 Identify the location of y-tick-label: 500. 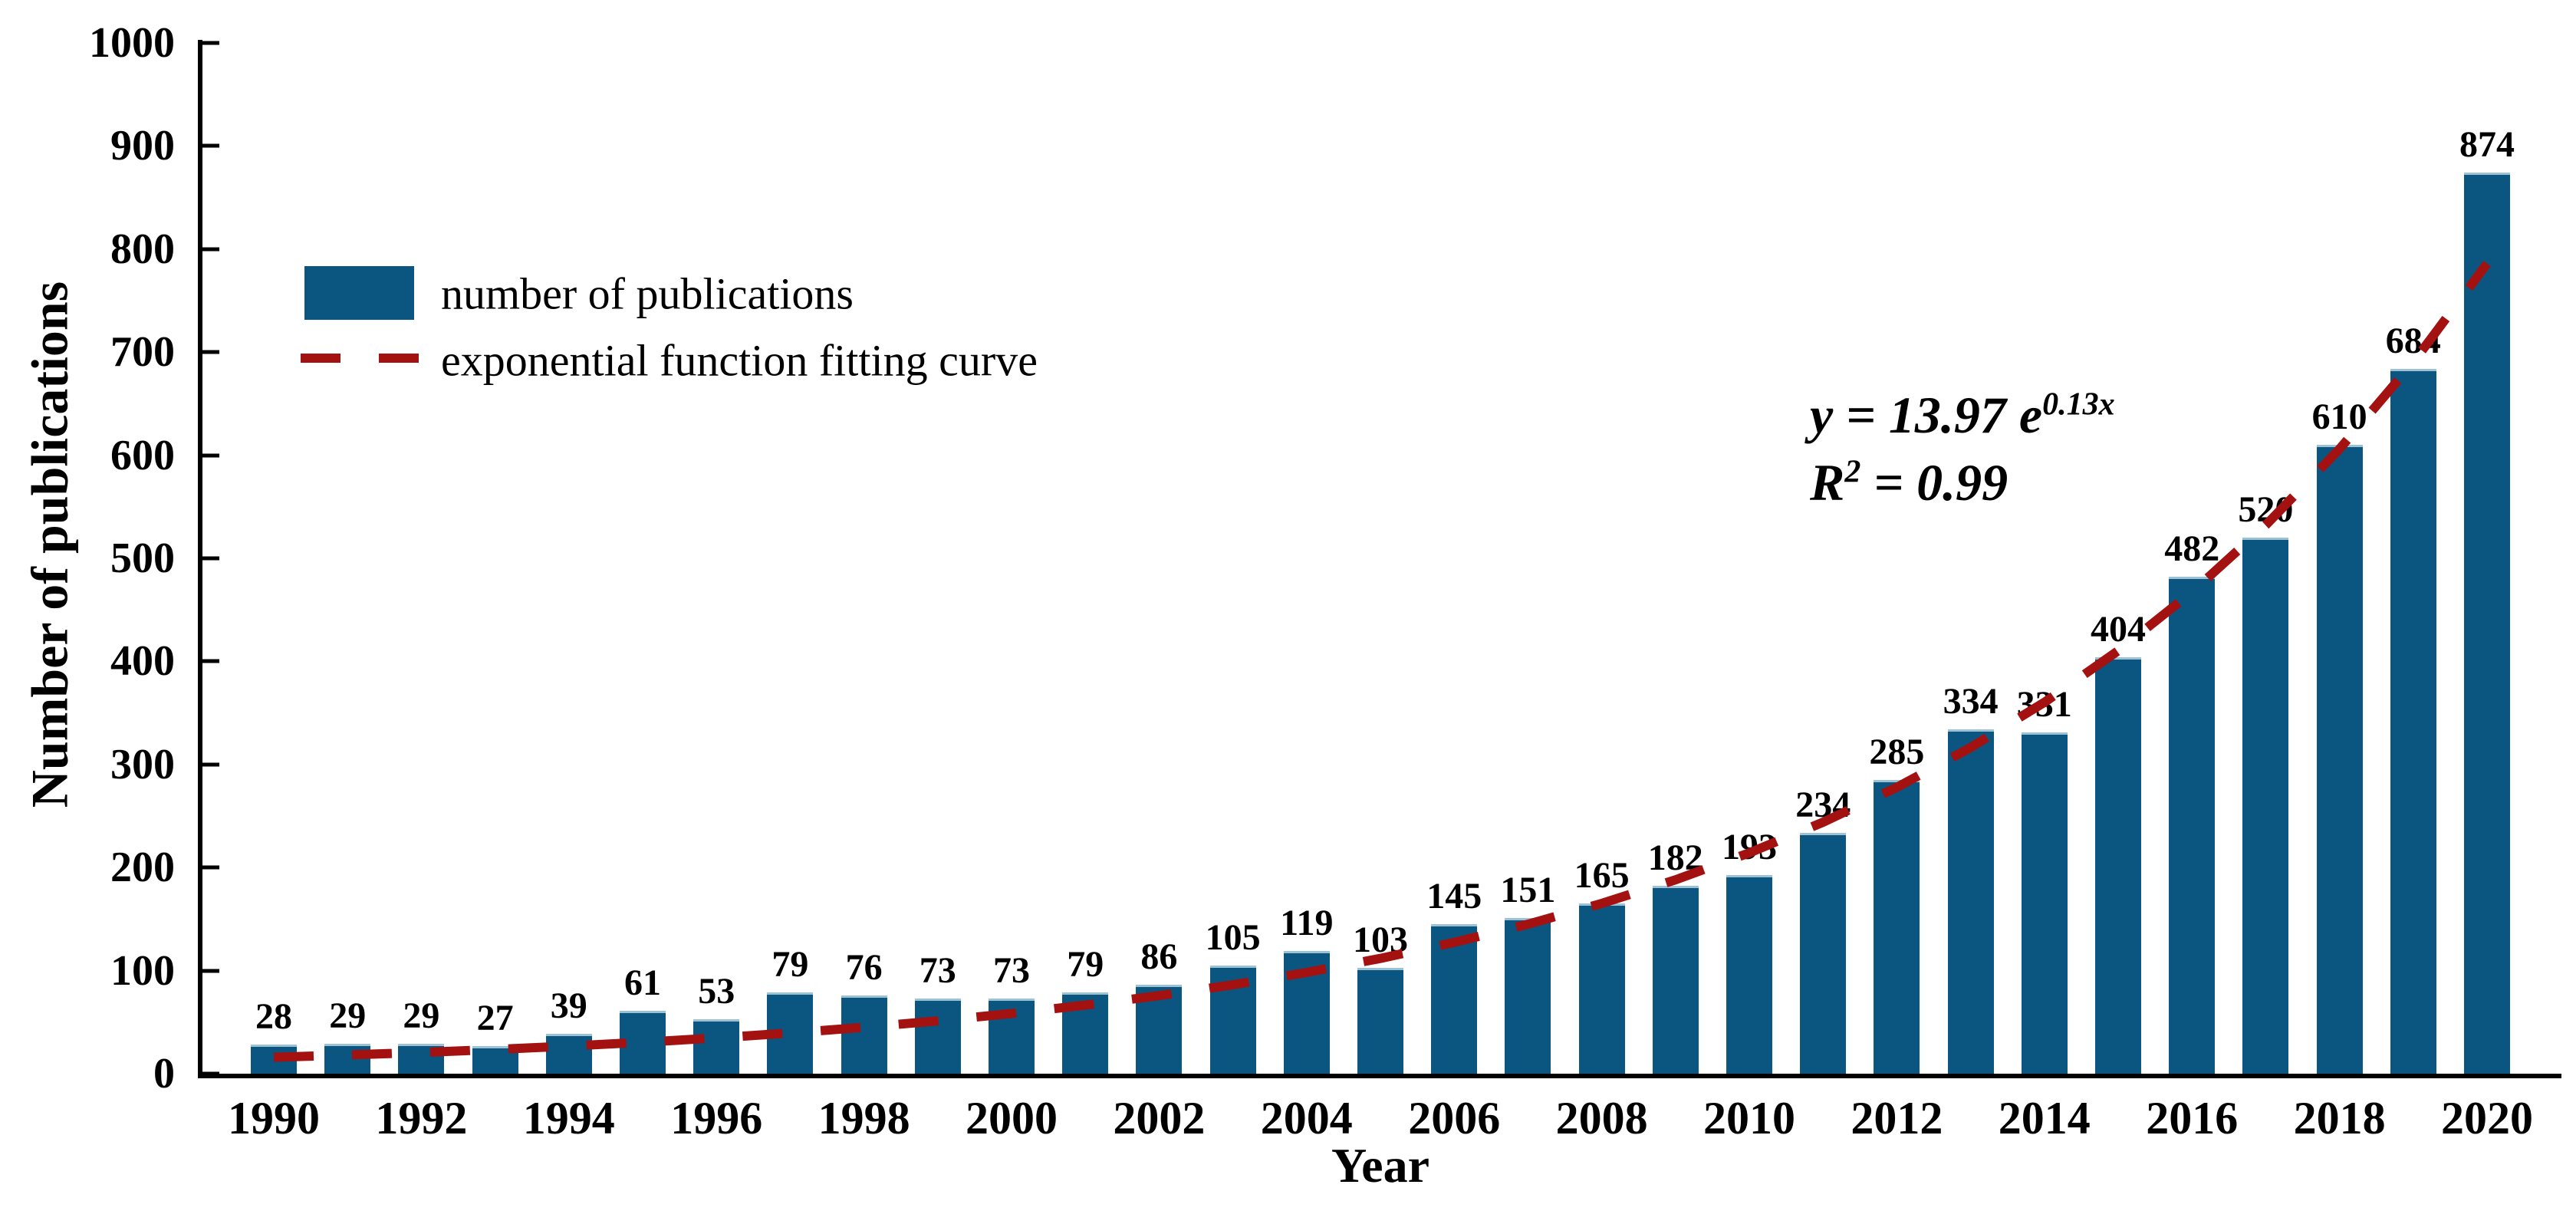
(142, 558).